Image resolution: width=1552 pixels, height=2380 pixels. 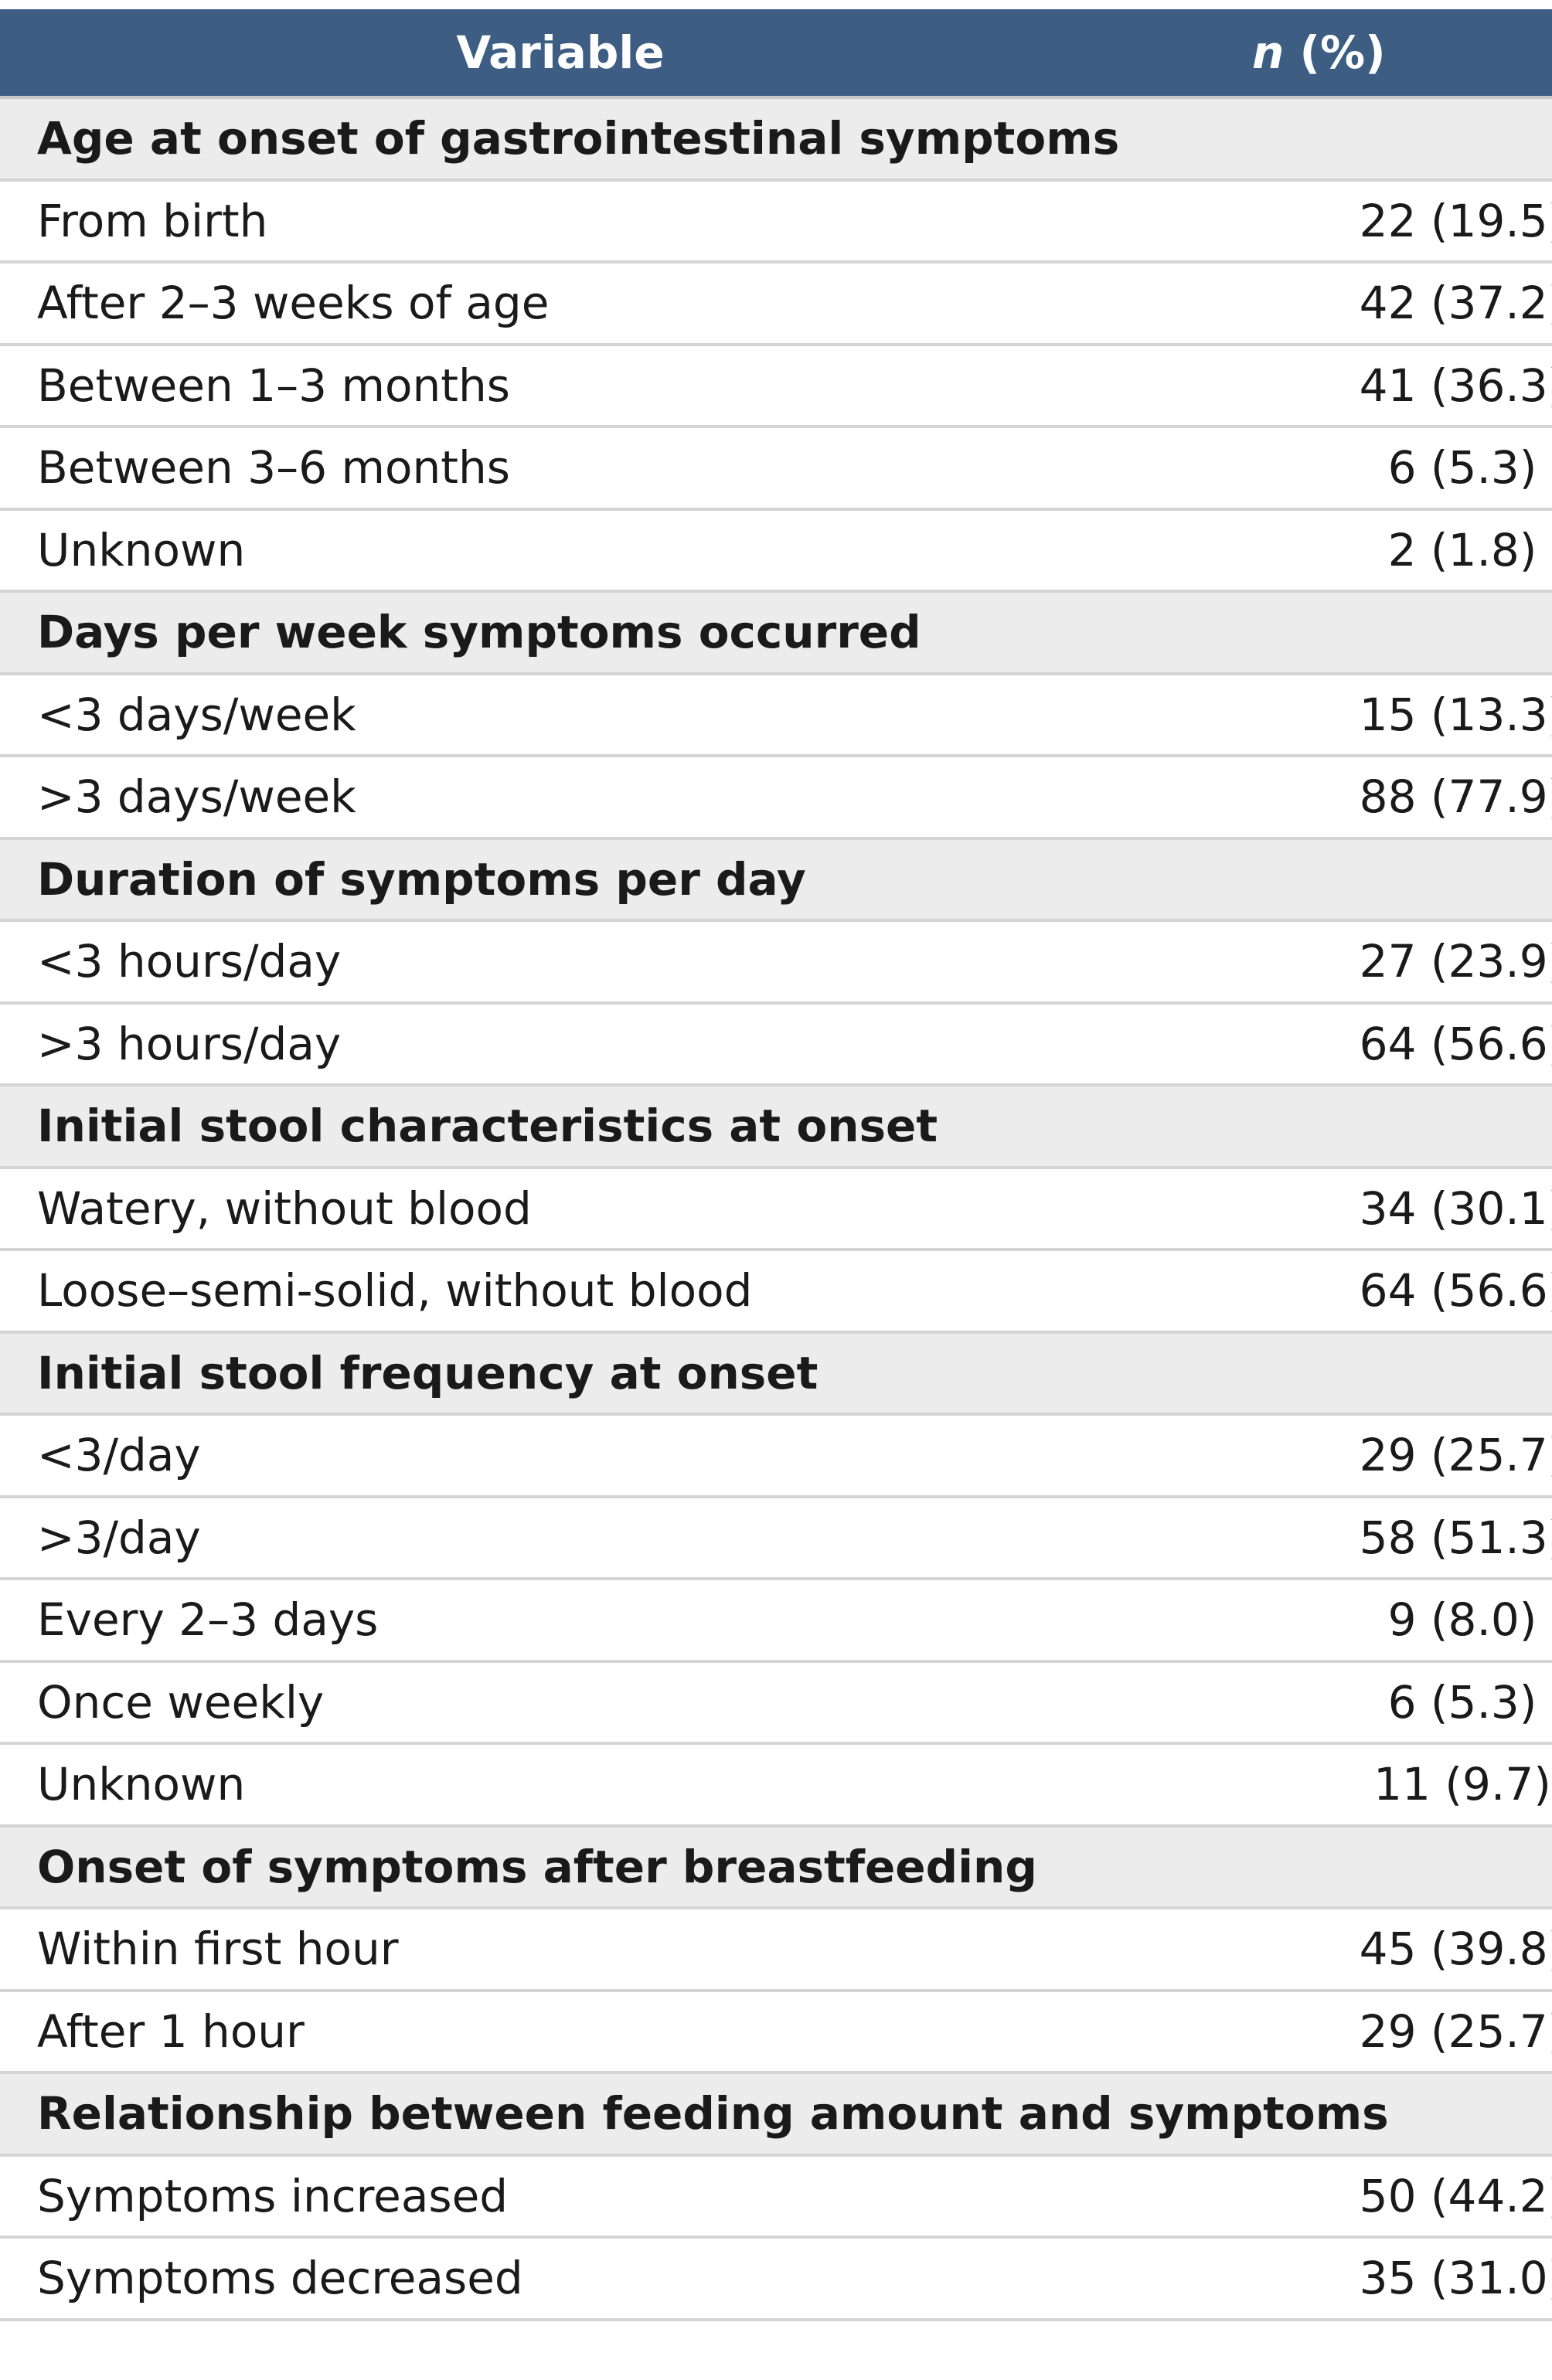 What do you see at coordinates (284, 1208) in the screenshot?
I see `row-label: Watery, without blood` at bounding box center [284, 1208].